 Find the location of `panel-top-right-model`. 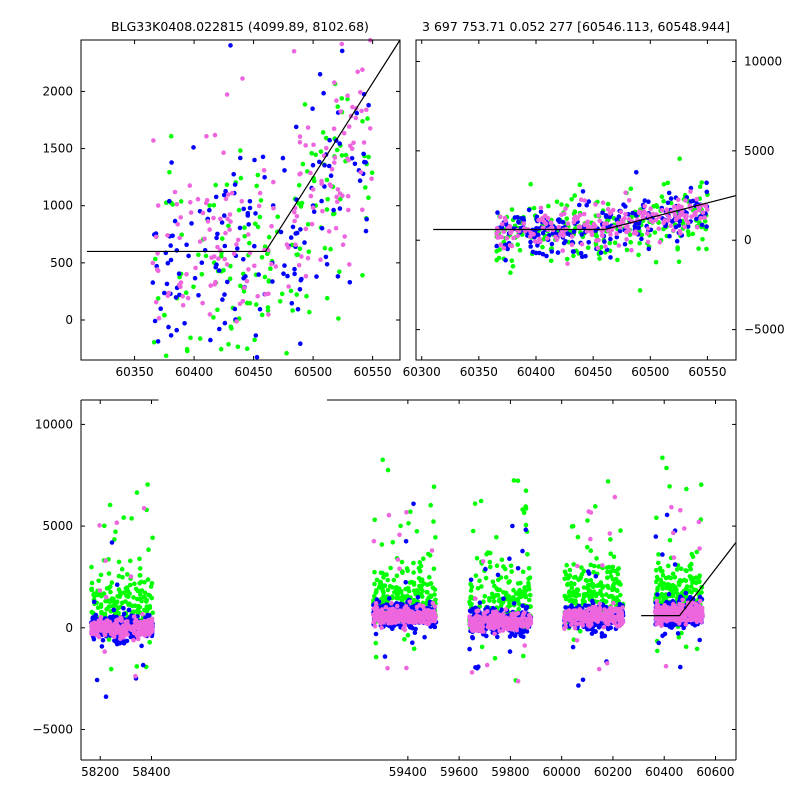

panel-top-right-model is located at coordinates (585, 212).